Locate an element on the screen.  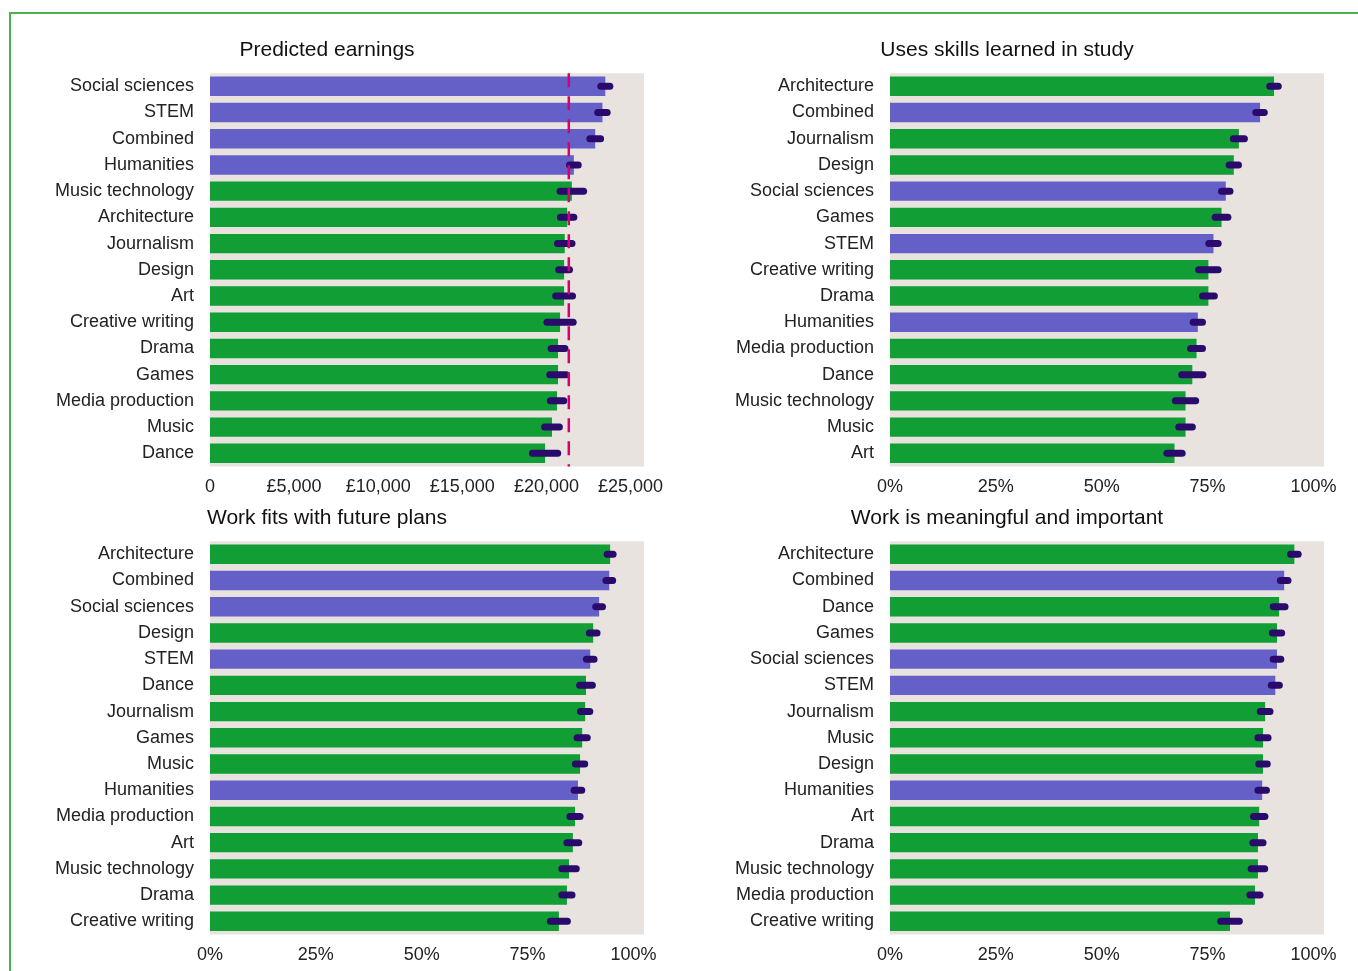
chart-title: Work fits with future plans is located at coordinates (327, 517).